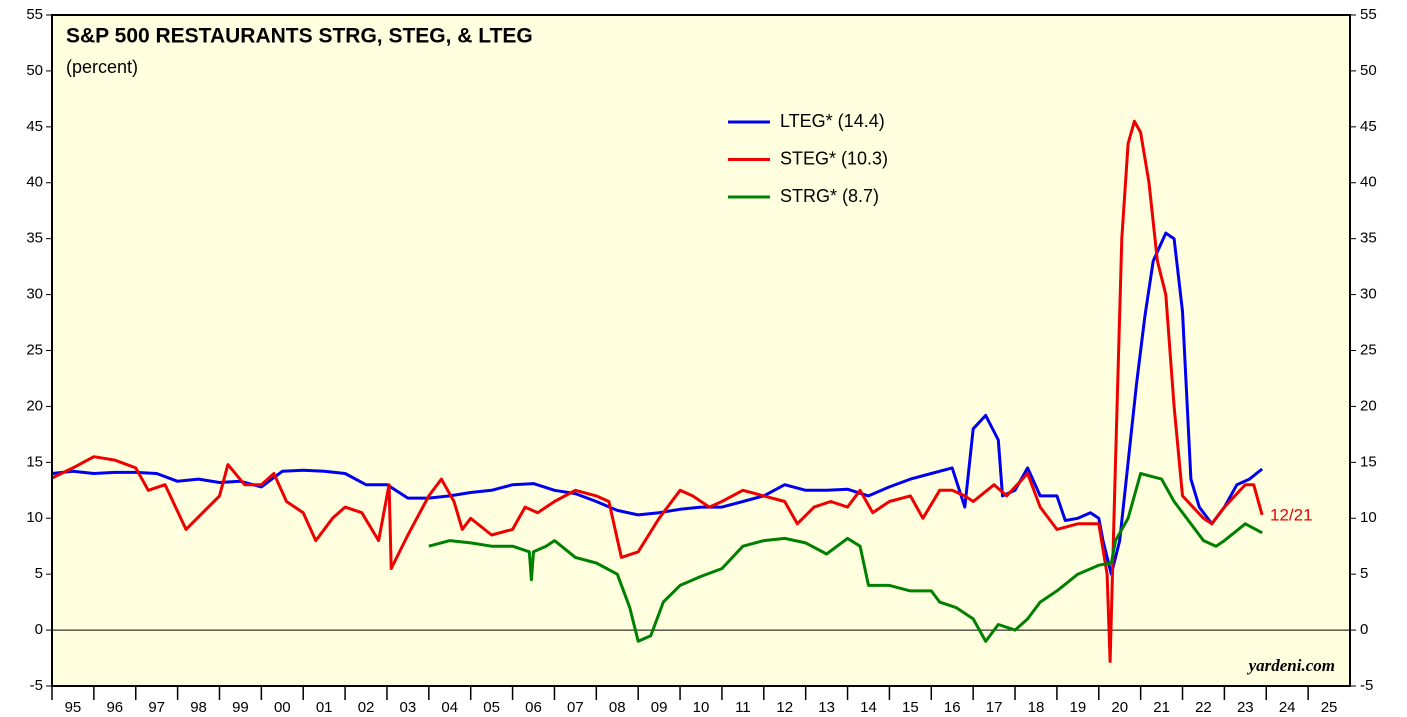  I want to click on y2-tick-label: 25, so click(1368, 349).